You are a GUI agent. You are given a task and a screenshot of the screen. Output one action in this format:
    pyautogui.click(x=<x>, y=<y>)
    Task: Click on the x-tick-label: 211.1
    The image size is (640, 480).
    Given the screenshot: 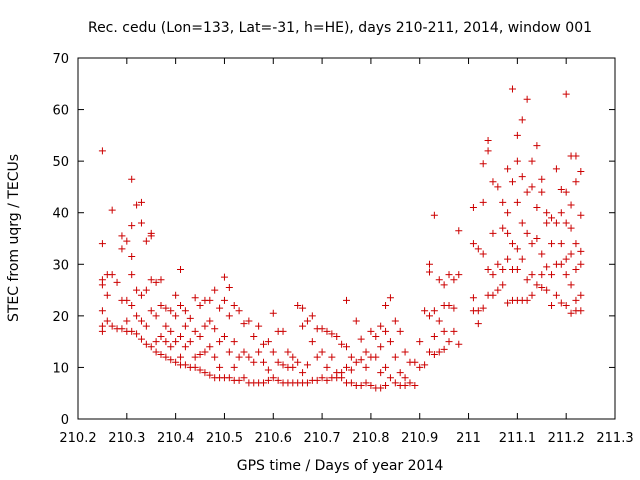 What is the action you would take?
    pyautogui.click(x=517, y=438)
    